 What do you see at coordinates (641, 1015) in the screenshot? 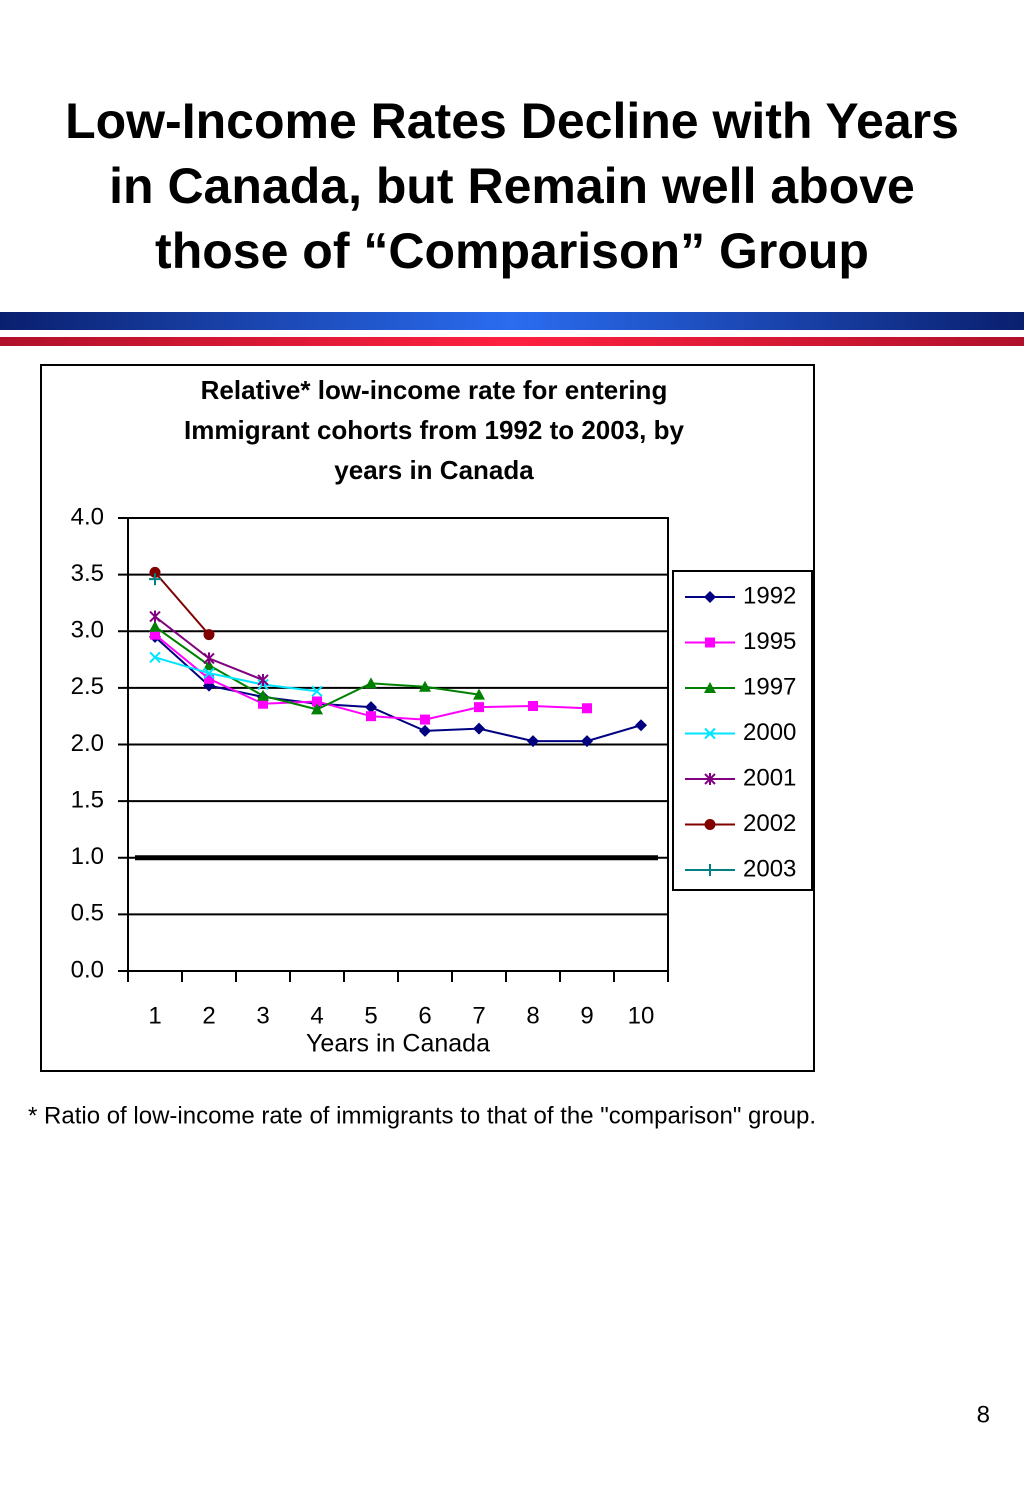
I see `x-tick-label: 10` at bounding box center [641, 1015].